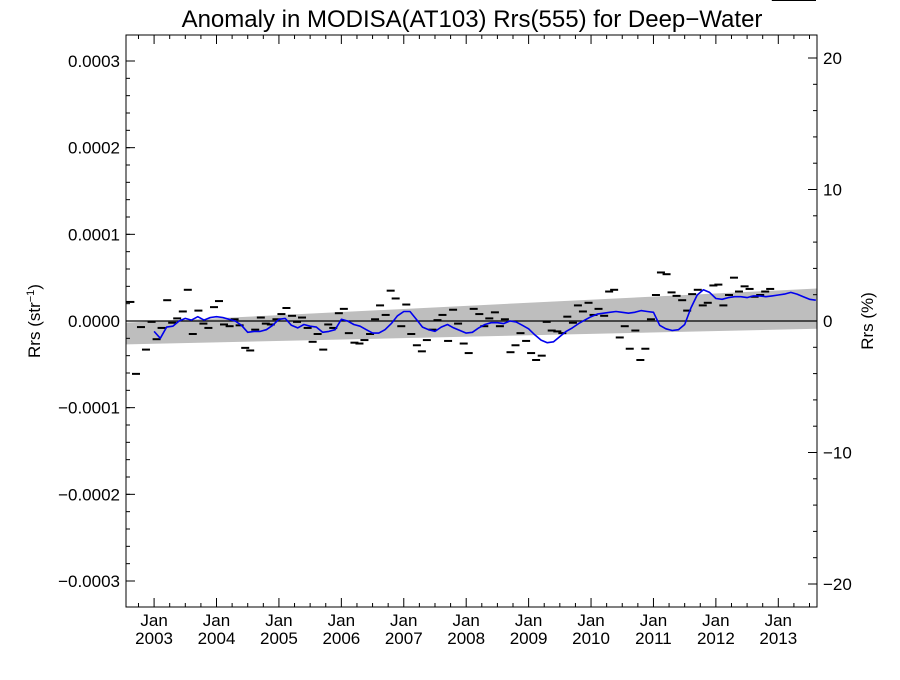 Image resolution: width=900 pixels, height=680 pixels. I want to click on y-axis-label-close: ), so click(34, 287).